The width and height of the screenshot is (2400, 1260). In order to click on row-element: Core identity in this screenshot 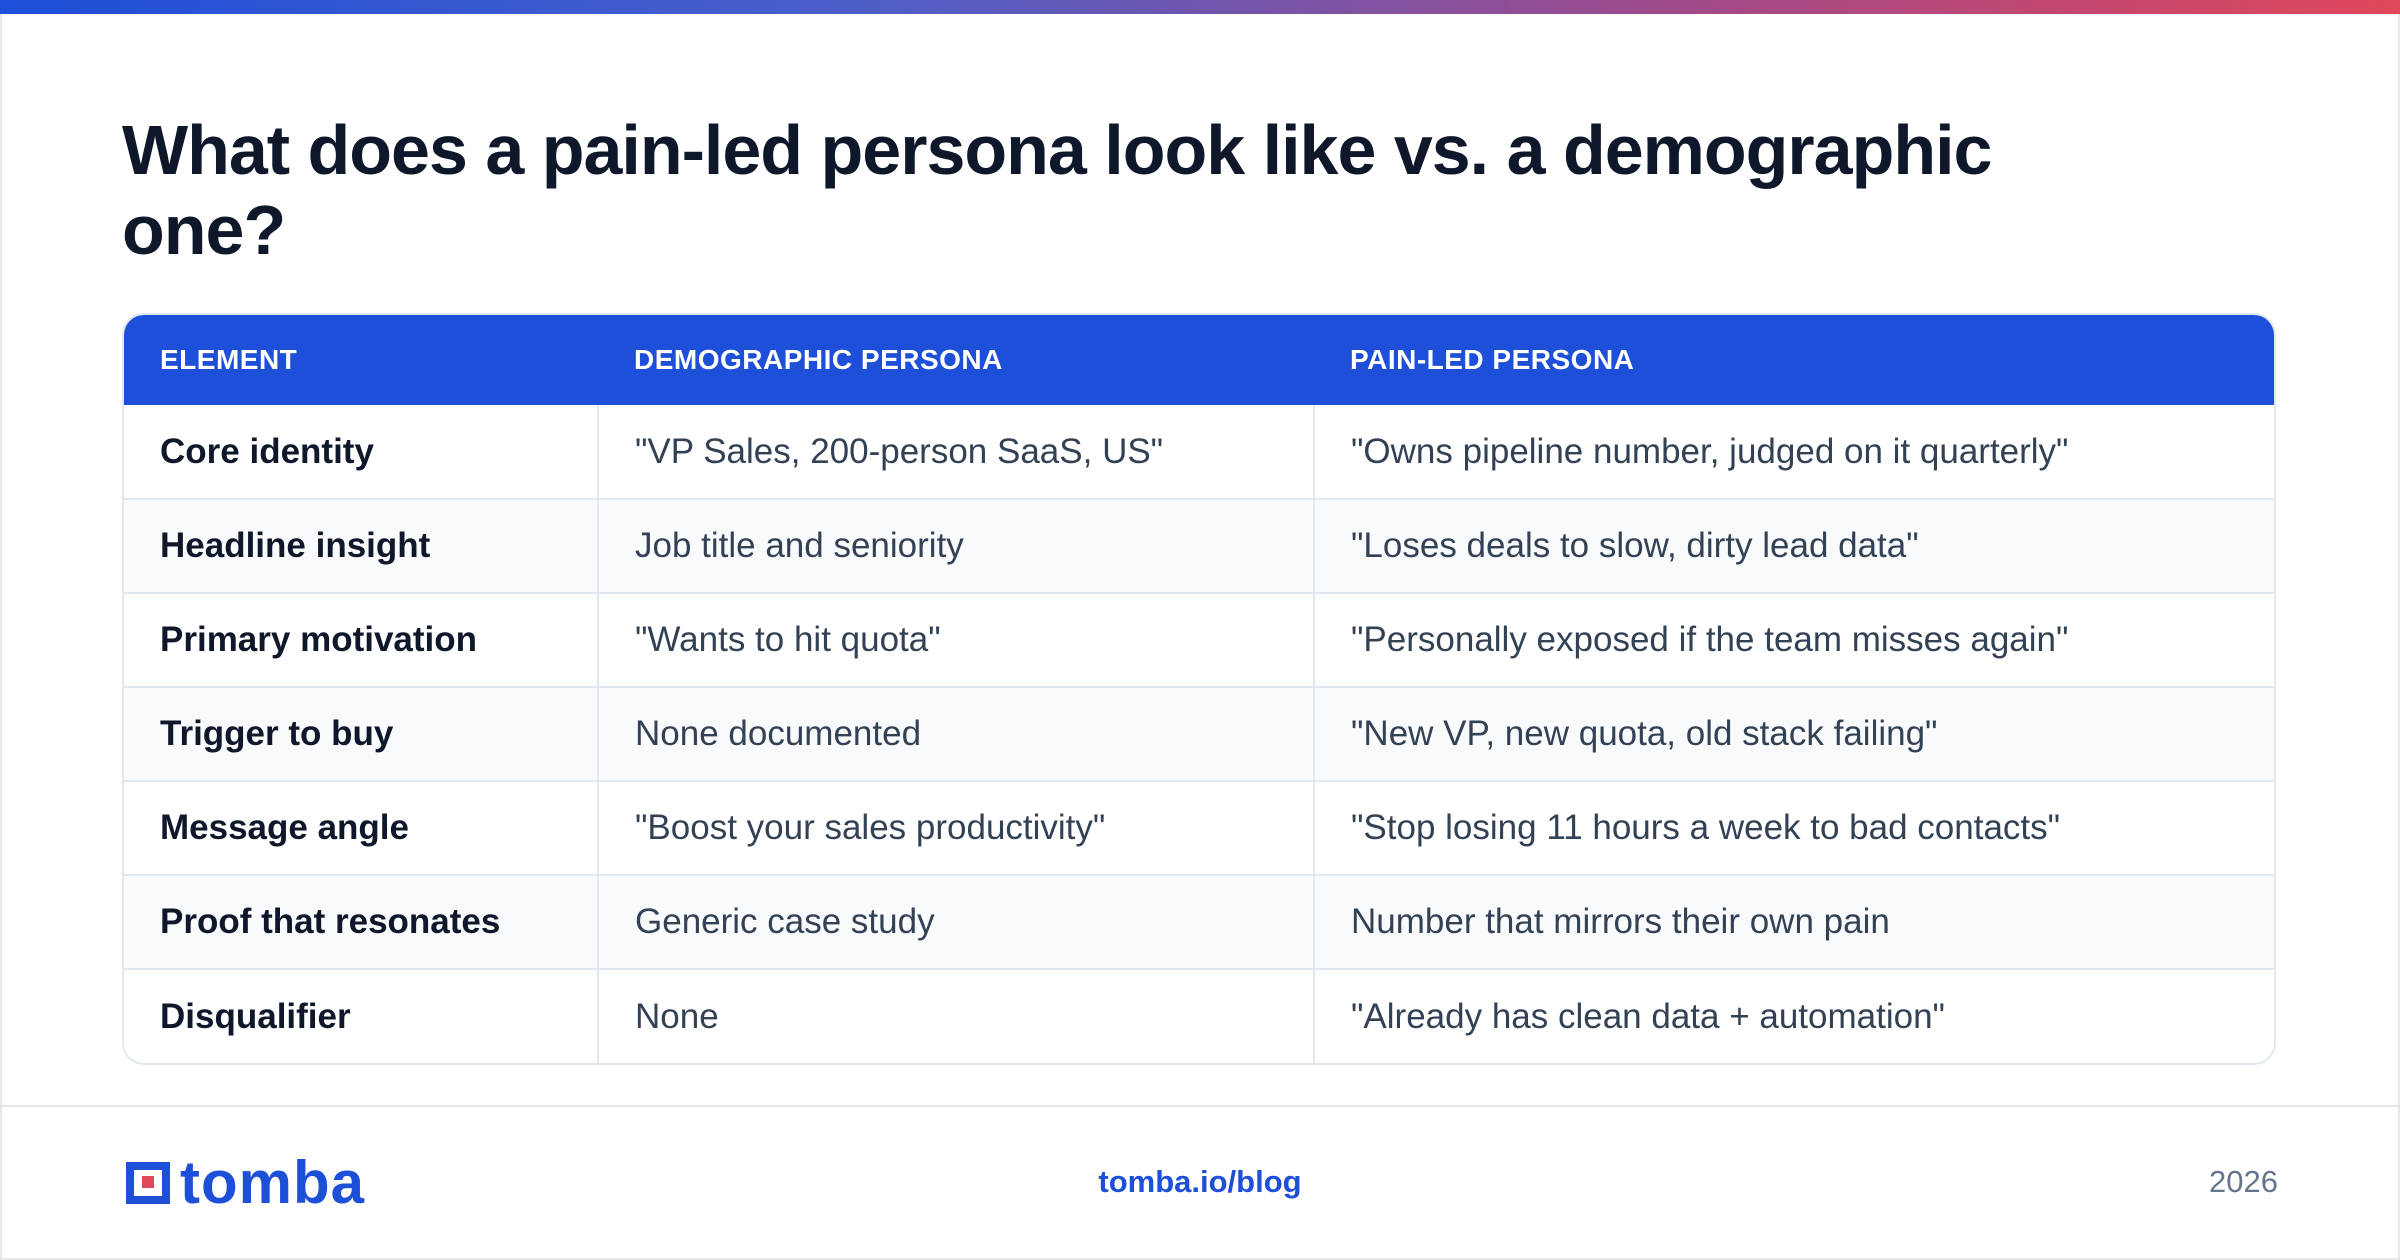, I will do `click(267, 451)`.